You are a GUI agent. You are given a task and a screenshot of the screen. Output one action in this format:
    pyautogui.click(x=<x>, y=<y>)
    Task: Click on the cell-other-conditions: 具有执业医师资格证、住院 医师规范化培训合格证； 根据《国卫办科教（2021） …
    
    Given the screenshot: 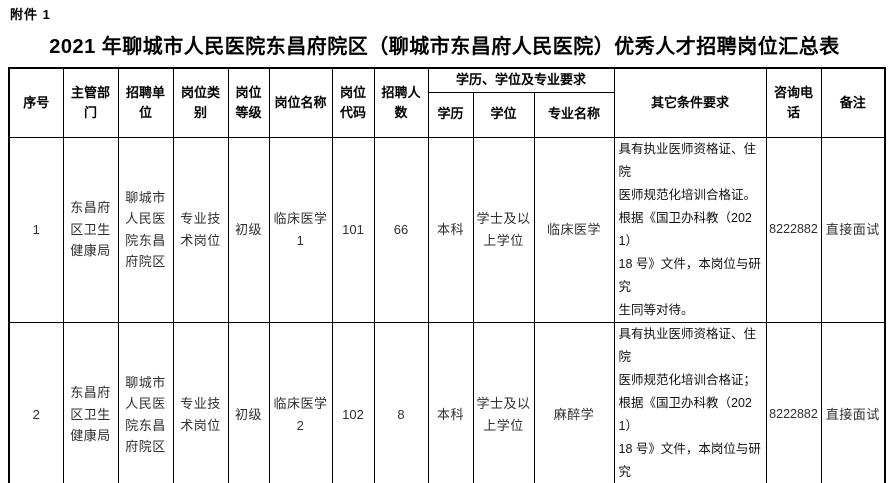 What is the action you would take?
    pyautogui.click(x=690, y=402)
    